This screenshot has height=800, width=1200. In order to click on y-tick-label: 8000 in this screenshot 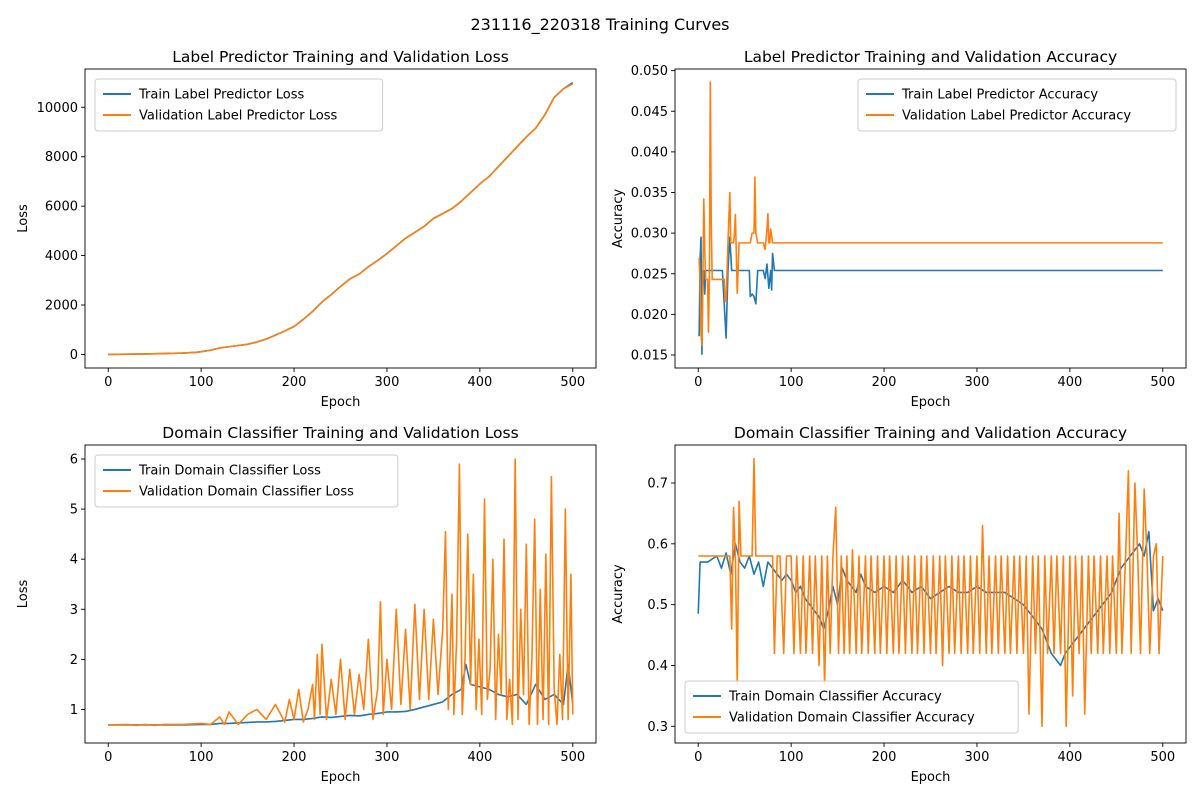, I will do `click(61, 157)`.